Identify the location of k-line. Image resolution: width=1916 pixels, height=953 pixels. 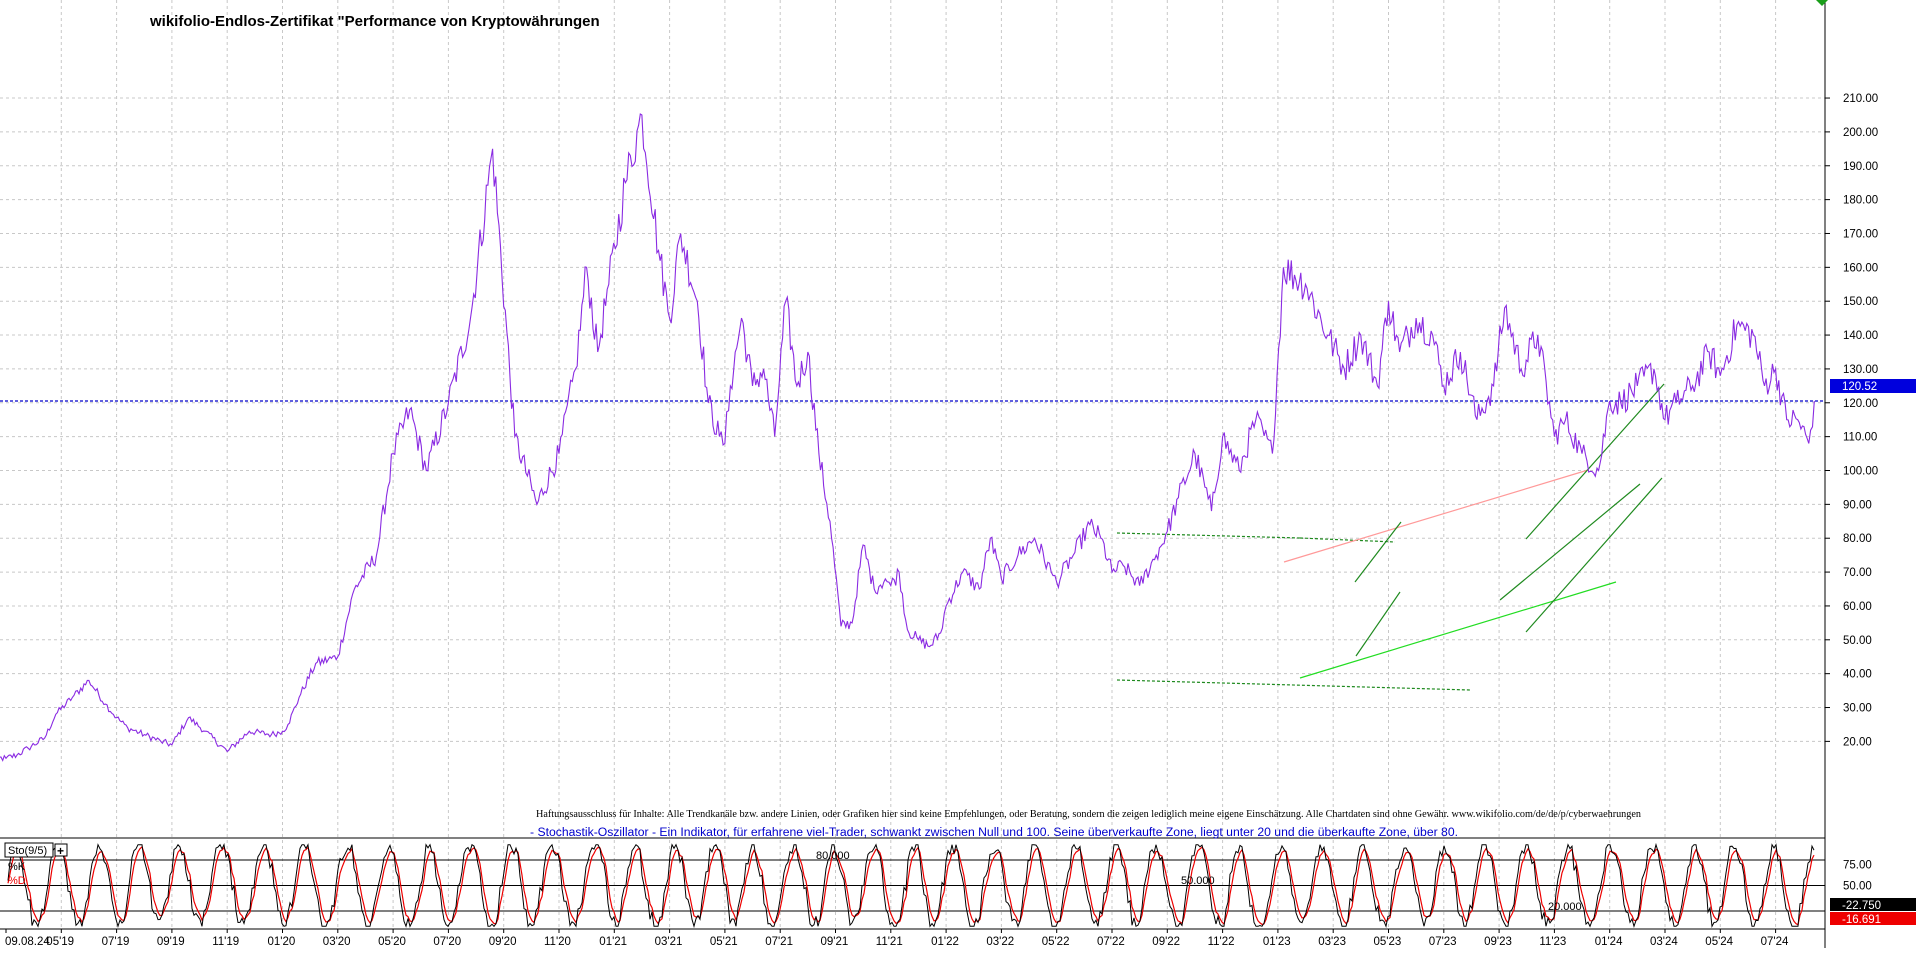
(911, 885).